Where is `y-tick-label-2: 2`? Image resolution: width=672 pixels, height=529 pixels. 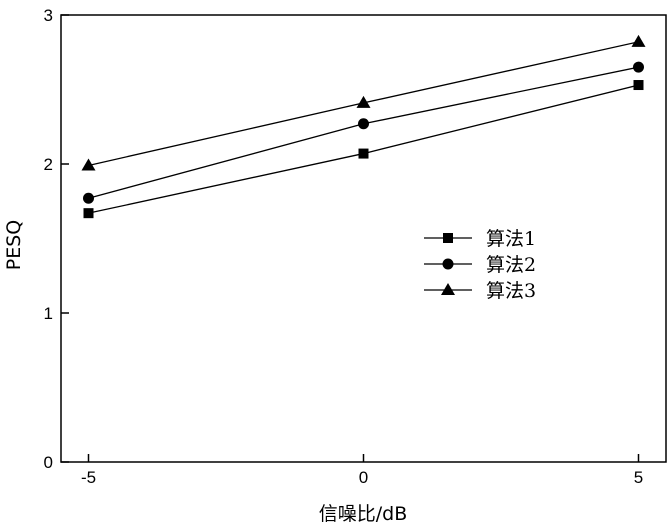 y-tick-label-2: 2 is located at coordinates (48, 164).